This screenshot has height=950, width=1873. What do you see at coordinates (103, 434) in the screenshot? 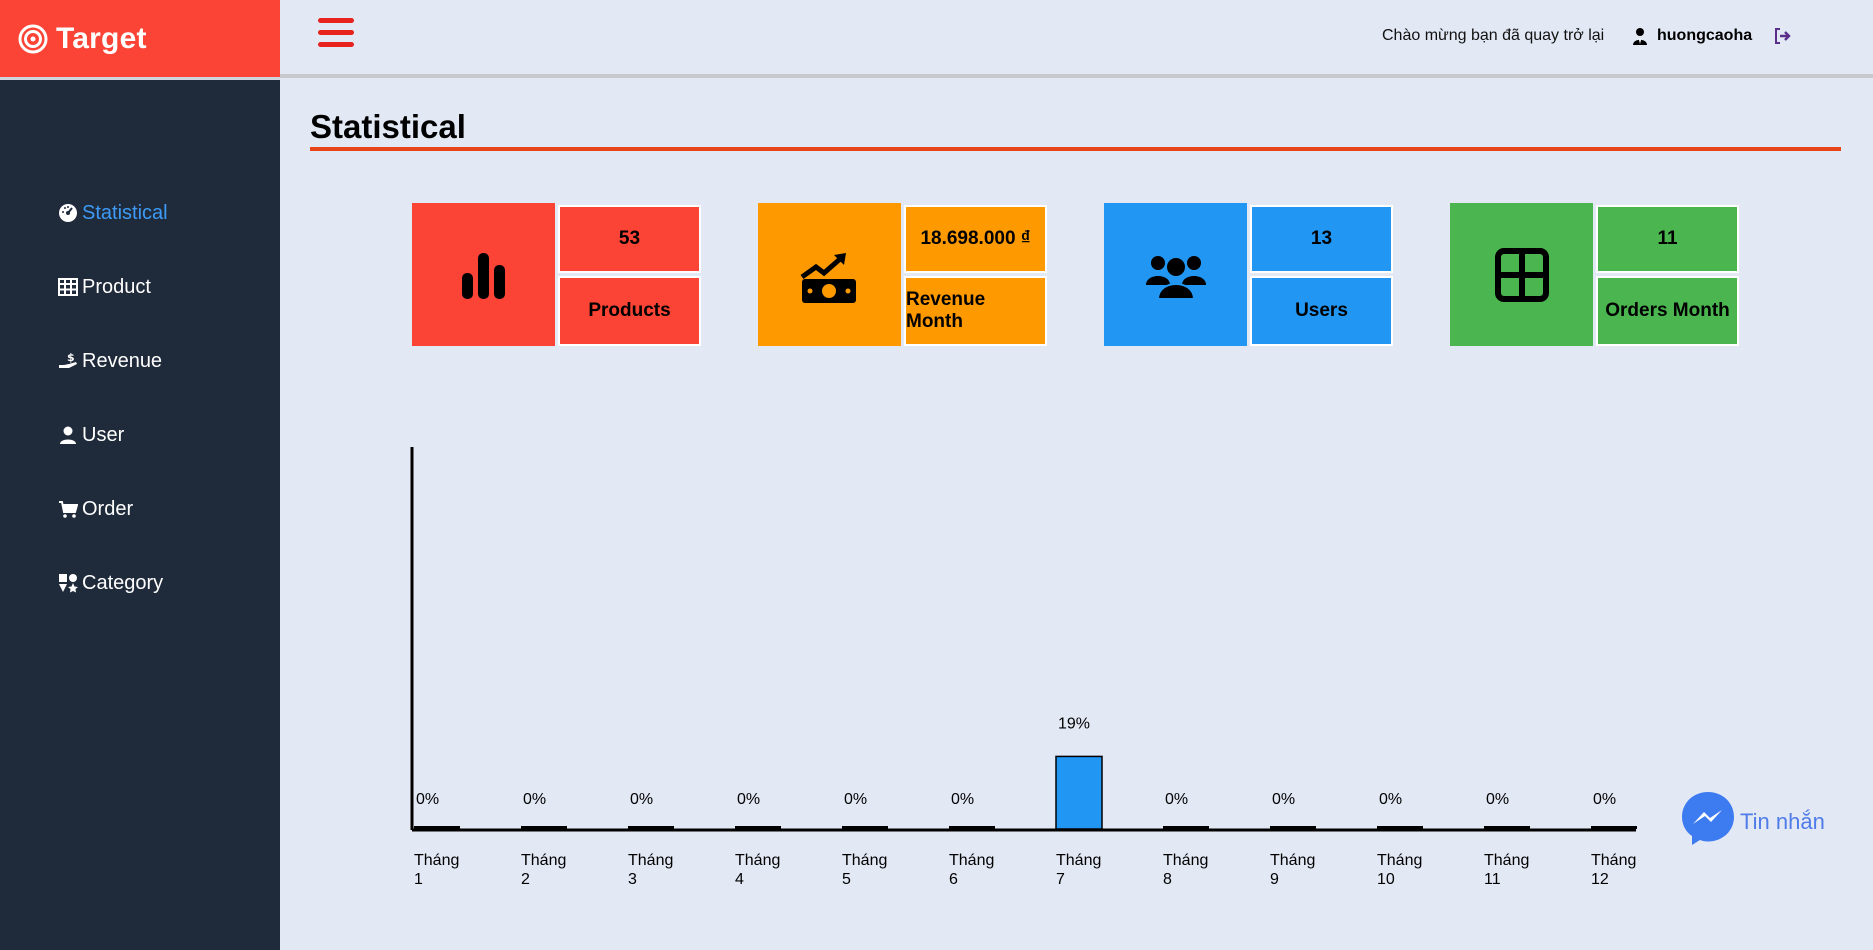
I see `sidebar-item-label: User` at bounding box center [103, 434].